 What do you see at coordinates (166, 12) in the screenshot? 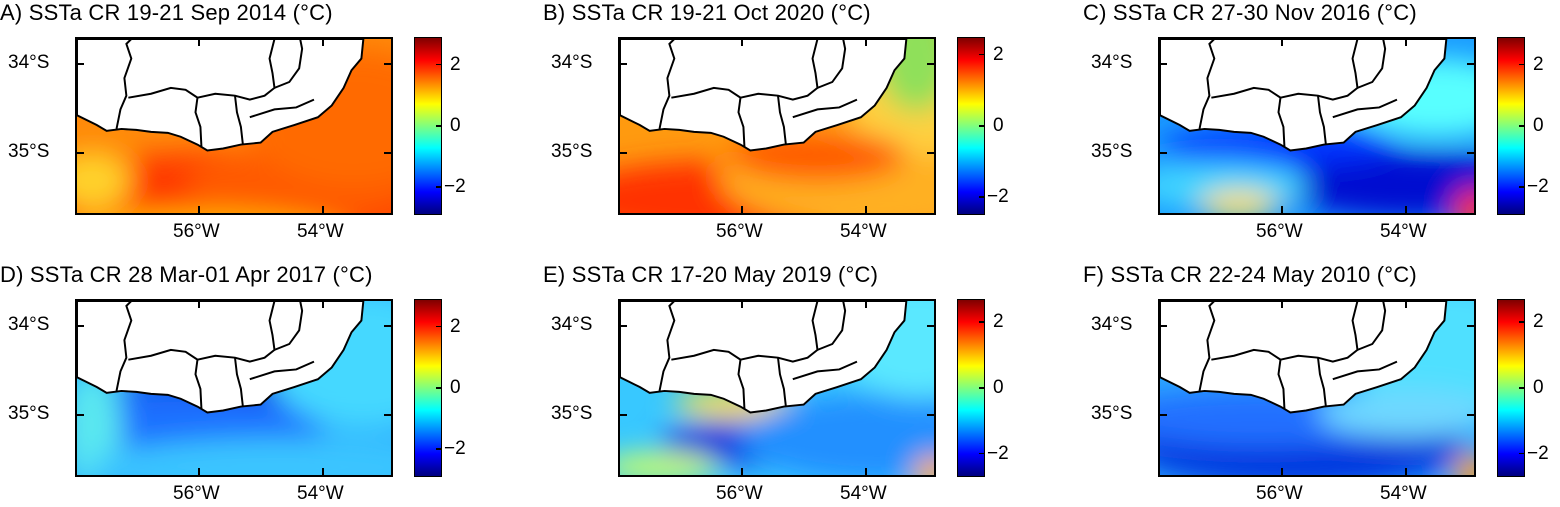
I see `panel-title: A) SSTa CR 19-21 Sep 2014 (°C)` at bounding box center [166, 12].